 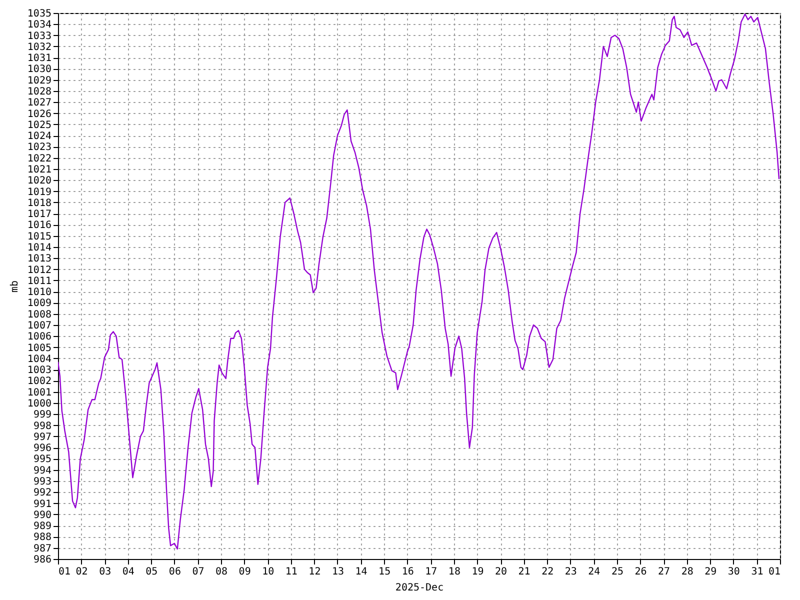 What do you see at coordinates (39, 92) in the screenshot?
I see `y-tick-label: 1028` at bounding box center [39, 92].